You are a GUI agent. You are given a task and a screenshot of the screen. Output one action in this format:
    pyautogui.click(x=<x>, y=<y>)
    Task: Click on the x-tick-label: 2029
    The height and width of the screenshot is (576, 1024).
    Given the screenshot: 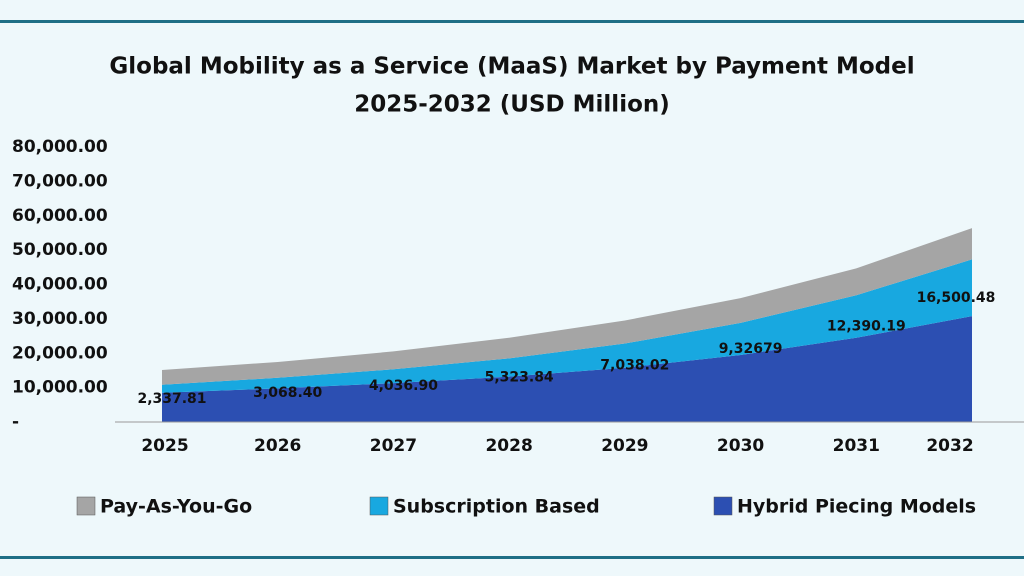 What is the action you would take?
    pyautogui.click(x=624, y=446)
    